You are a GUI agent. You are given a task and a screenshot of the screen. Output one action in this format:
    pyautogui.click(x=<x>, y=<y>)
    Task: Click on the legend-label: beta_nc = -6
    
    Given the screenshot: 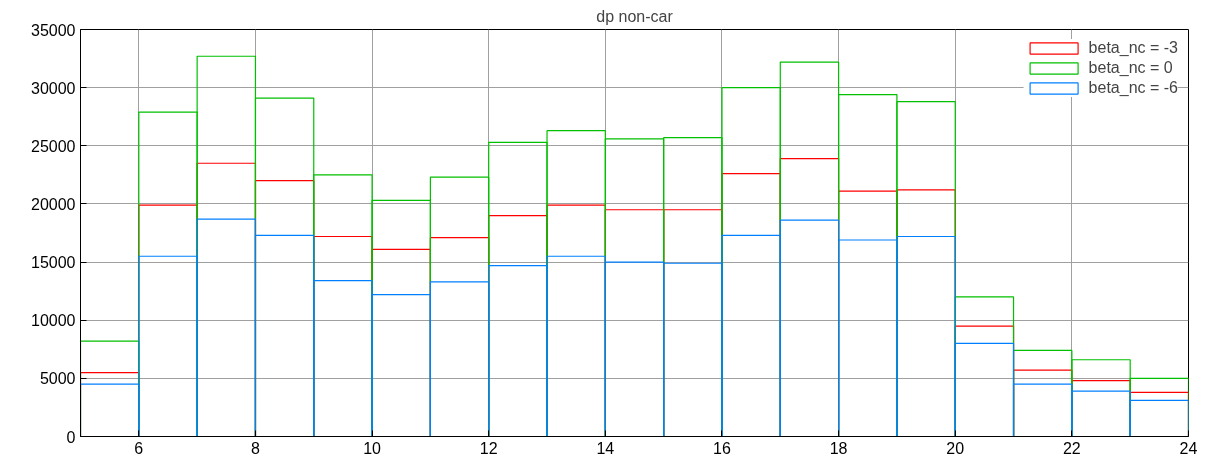 What is the action you would take?
    pyautogui.click(x=1133, y=88)
    